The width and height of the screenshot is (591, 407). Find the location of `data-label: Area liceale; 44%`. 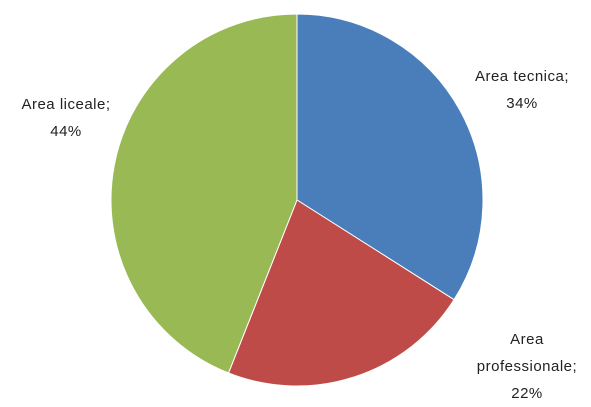

data-label: Area liceale; 44% is located at coordinates (68, 118).